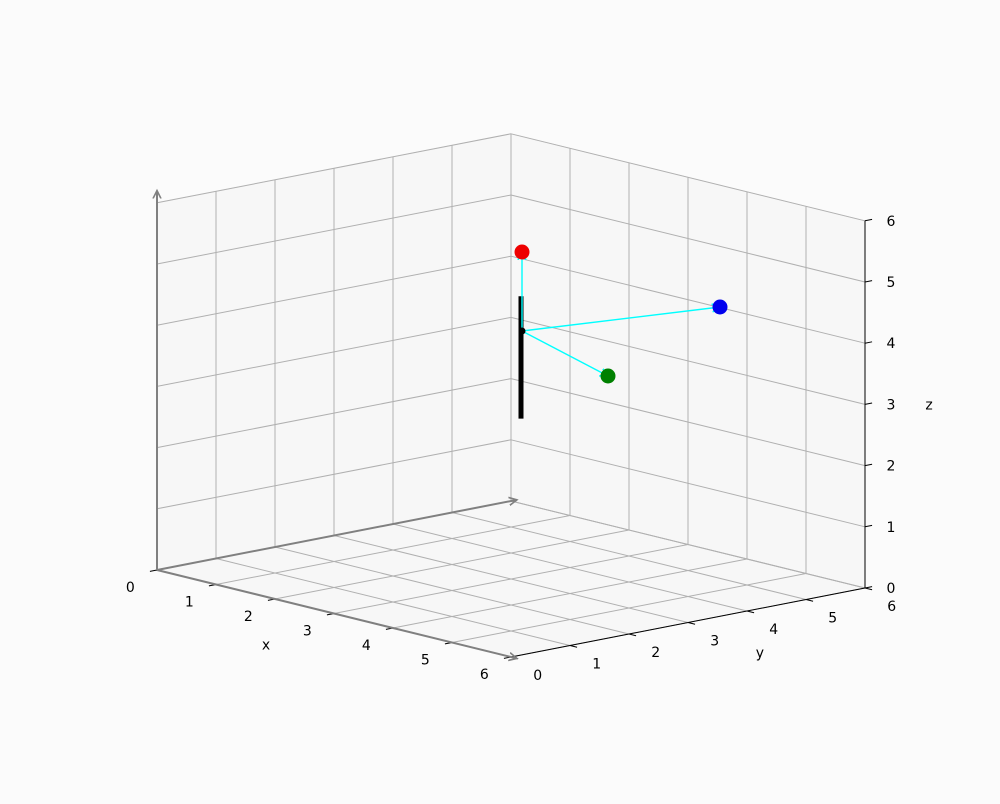  I want to click on blue-point, so click(720, 307).